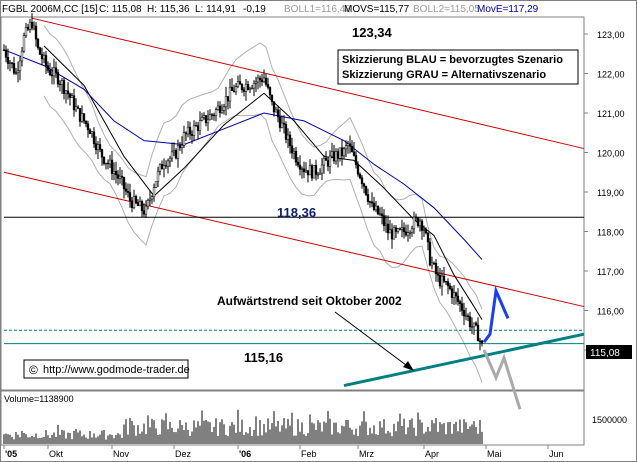  Describe the element at coordinates (611, 114) in the screenshot. I see `y-tick-label: 121,00` at that location.